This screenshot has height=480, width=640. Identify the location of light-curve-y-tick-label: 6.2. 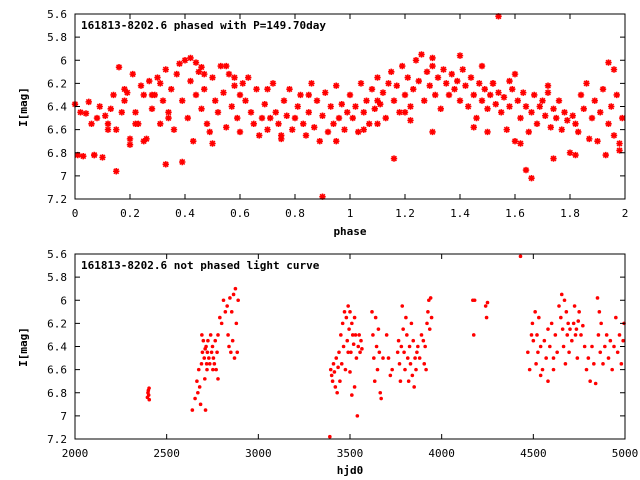
(57, 323).